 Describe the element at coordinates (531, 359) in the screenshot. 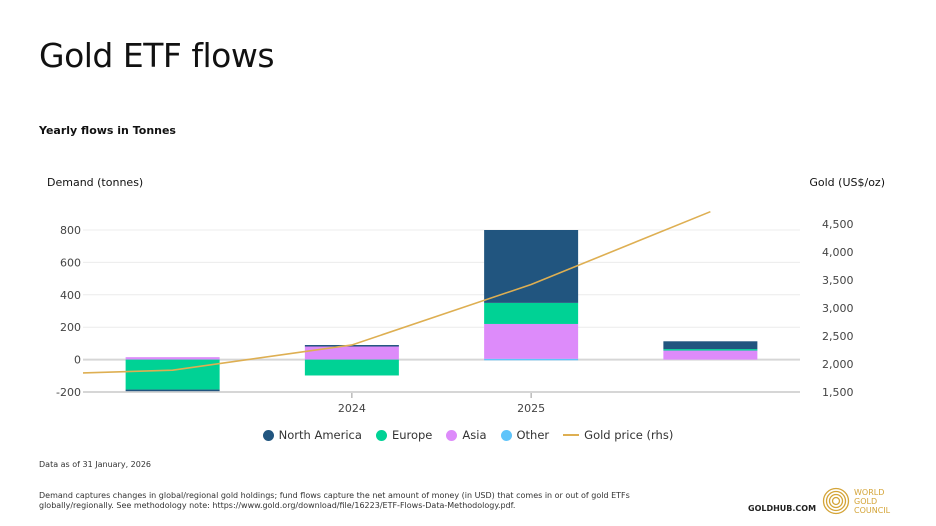

I see `bar-other` at that location.